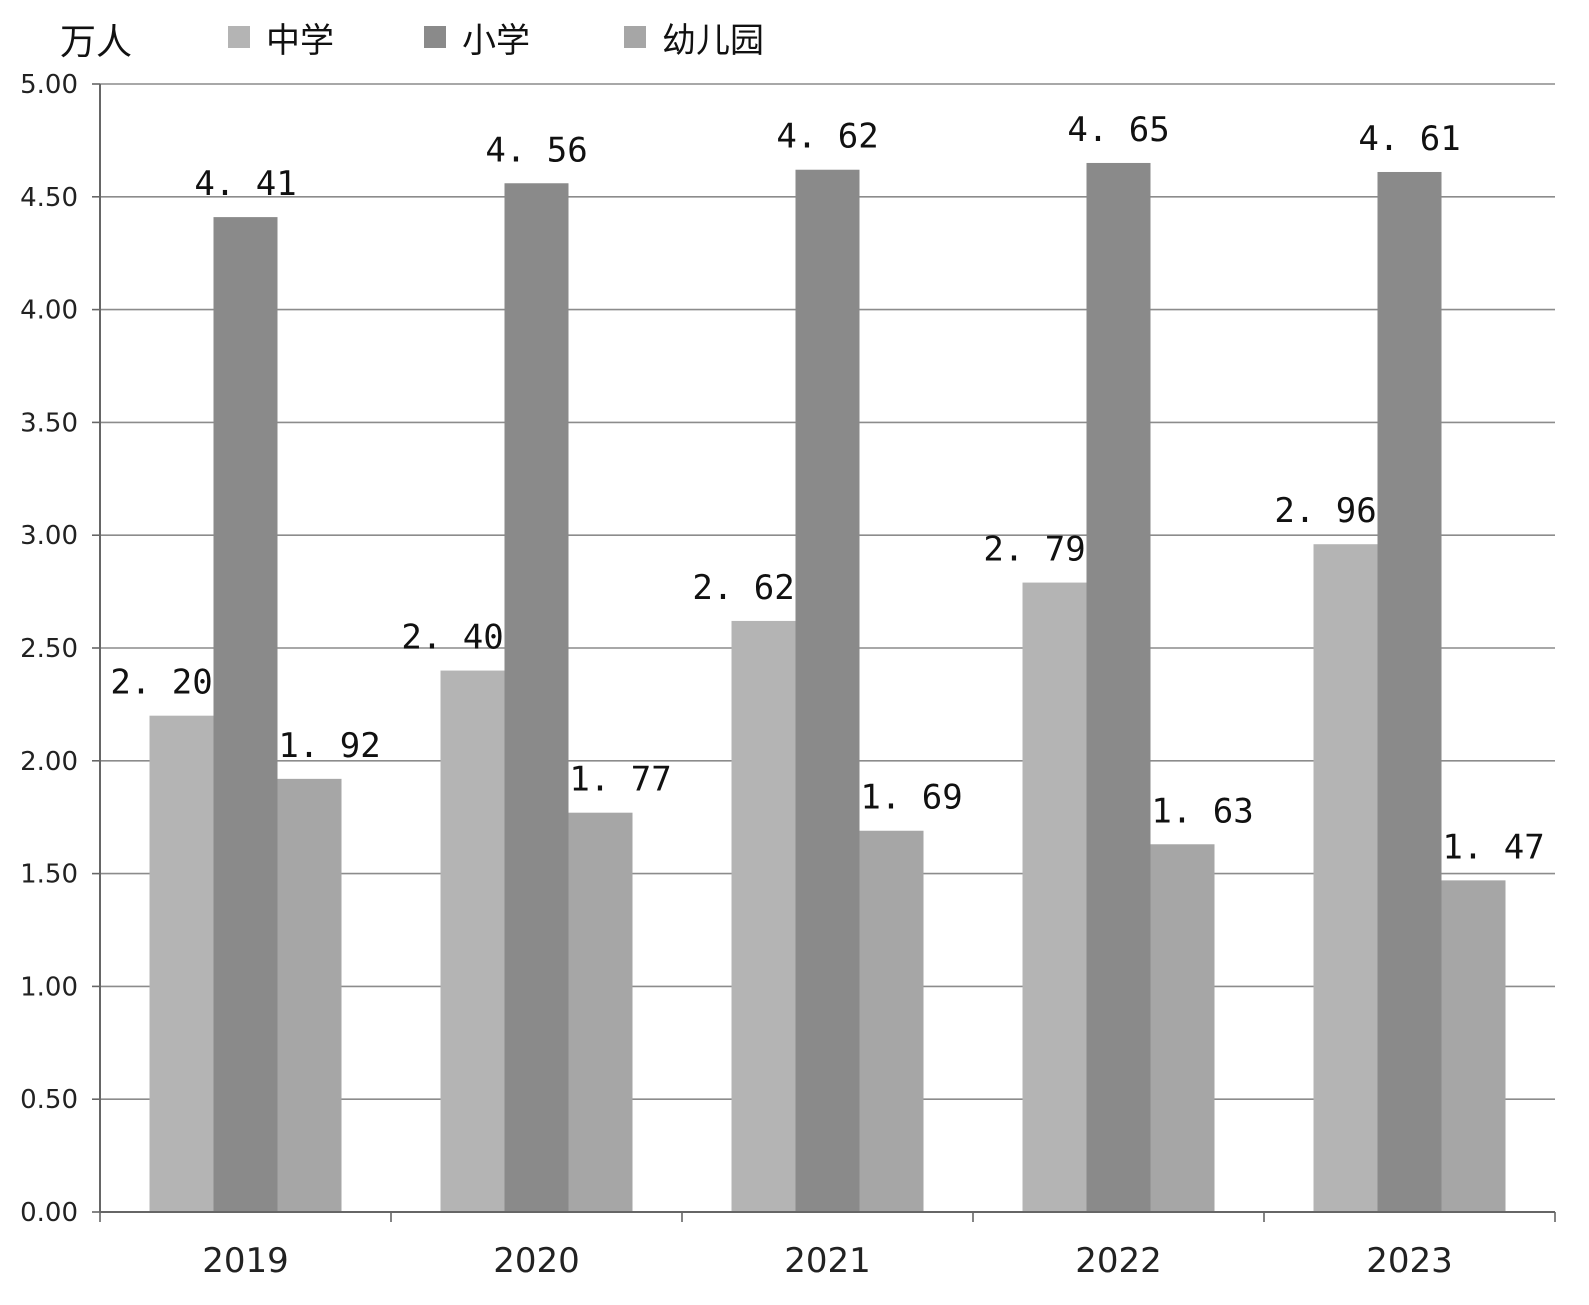 The height and width of the screenshot is (1305, 1589). I want to click on x-category-label: 2023, so click(1409, 1261).